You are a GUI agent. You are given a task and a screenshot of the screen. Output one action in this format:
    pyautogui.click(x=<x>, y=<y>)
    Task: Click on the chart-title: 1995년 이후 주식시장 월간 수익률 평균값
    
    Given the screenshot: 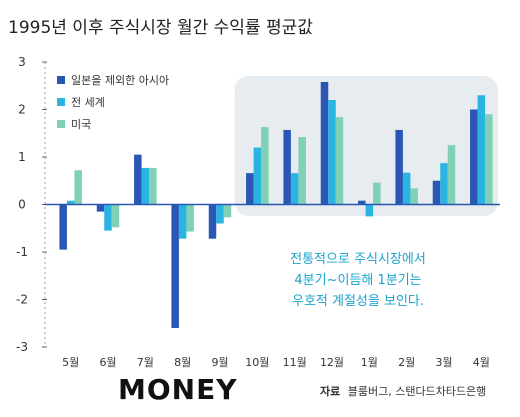 What is the action you would take?
    pyautogui.click(x=160, y=28)
    